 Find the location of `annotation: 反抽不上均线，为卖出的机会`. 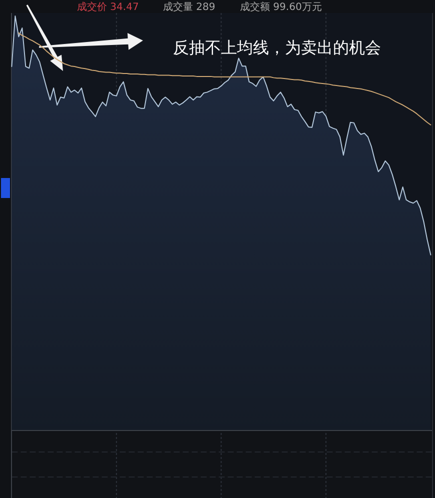

annotation: 反抽不上均线，为卖出的机会 is located at coordinates (277, 47).